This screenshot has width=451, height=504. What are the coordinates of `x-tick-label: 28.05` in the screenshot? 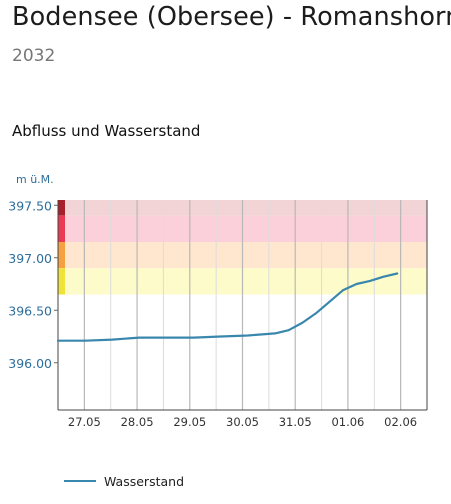 It's located at (137, 422).